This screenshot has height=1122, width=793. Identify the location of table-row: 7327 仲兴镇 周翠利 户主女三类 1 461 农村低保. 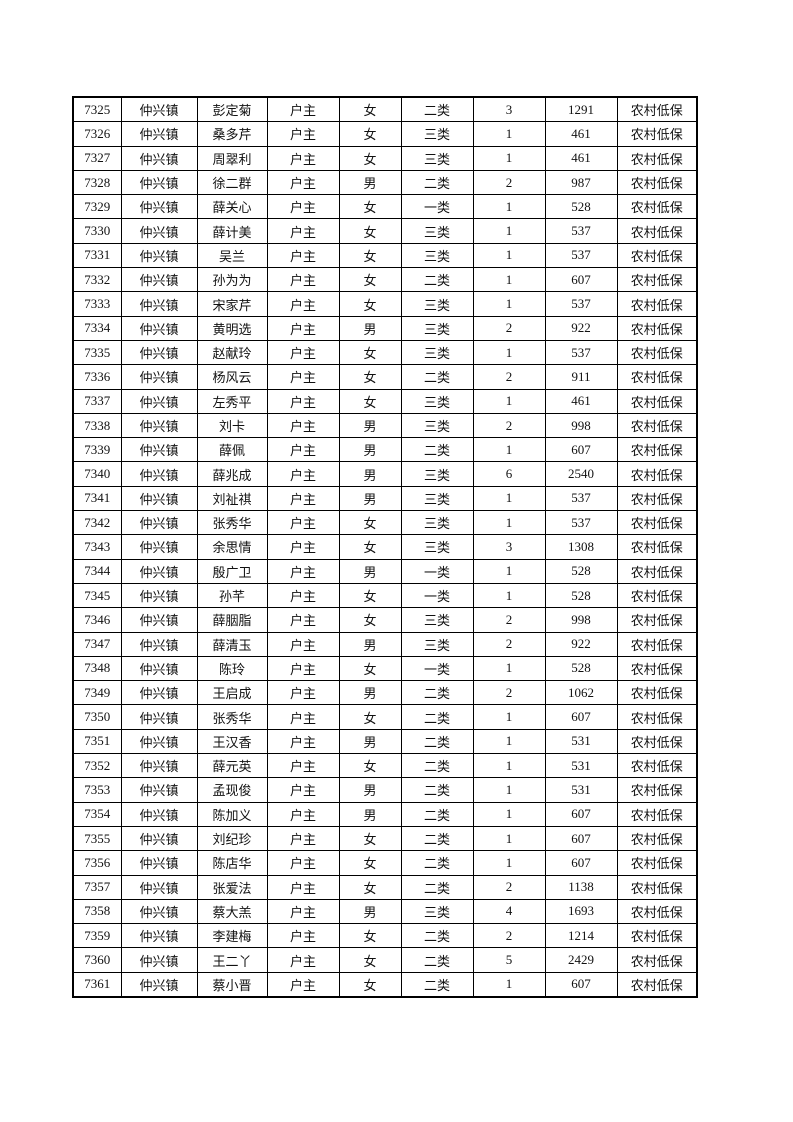
(385, 158).